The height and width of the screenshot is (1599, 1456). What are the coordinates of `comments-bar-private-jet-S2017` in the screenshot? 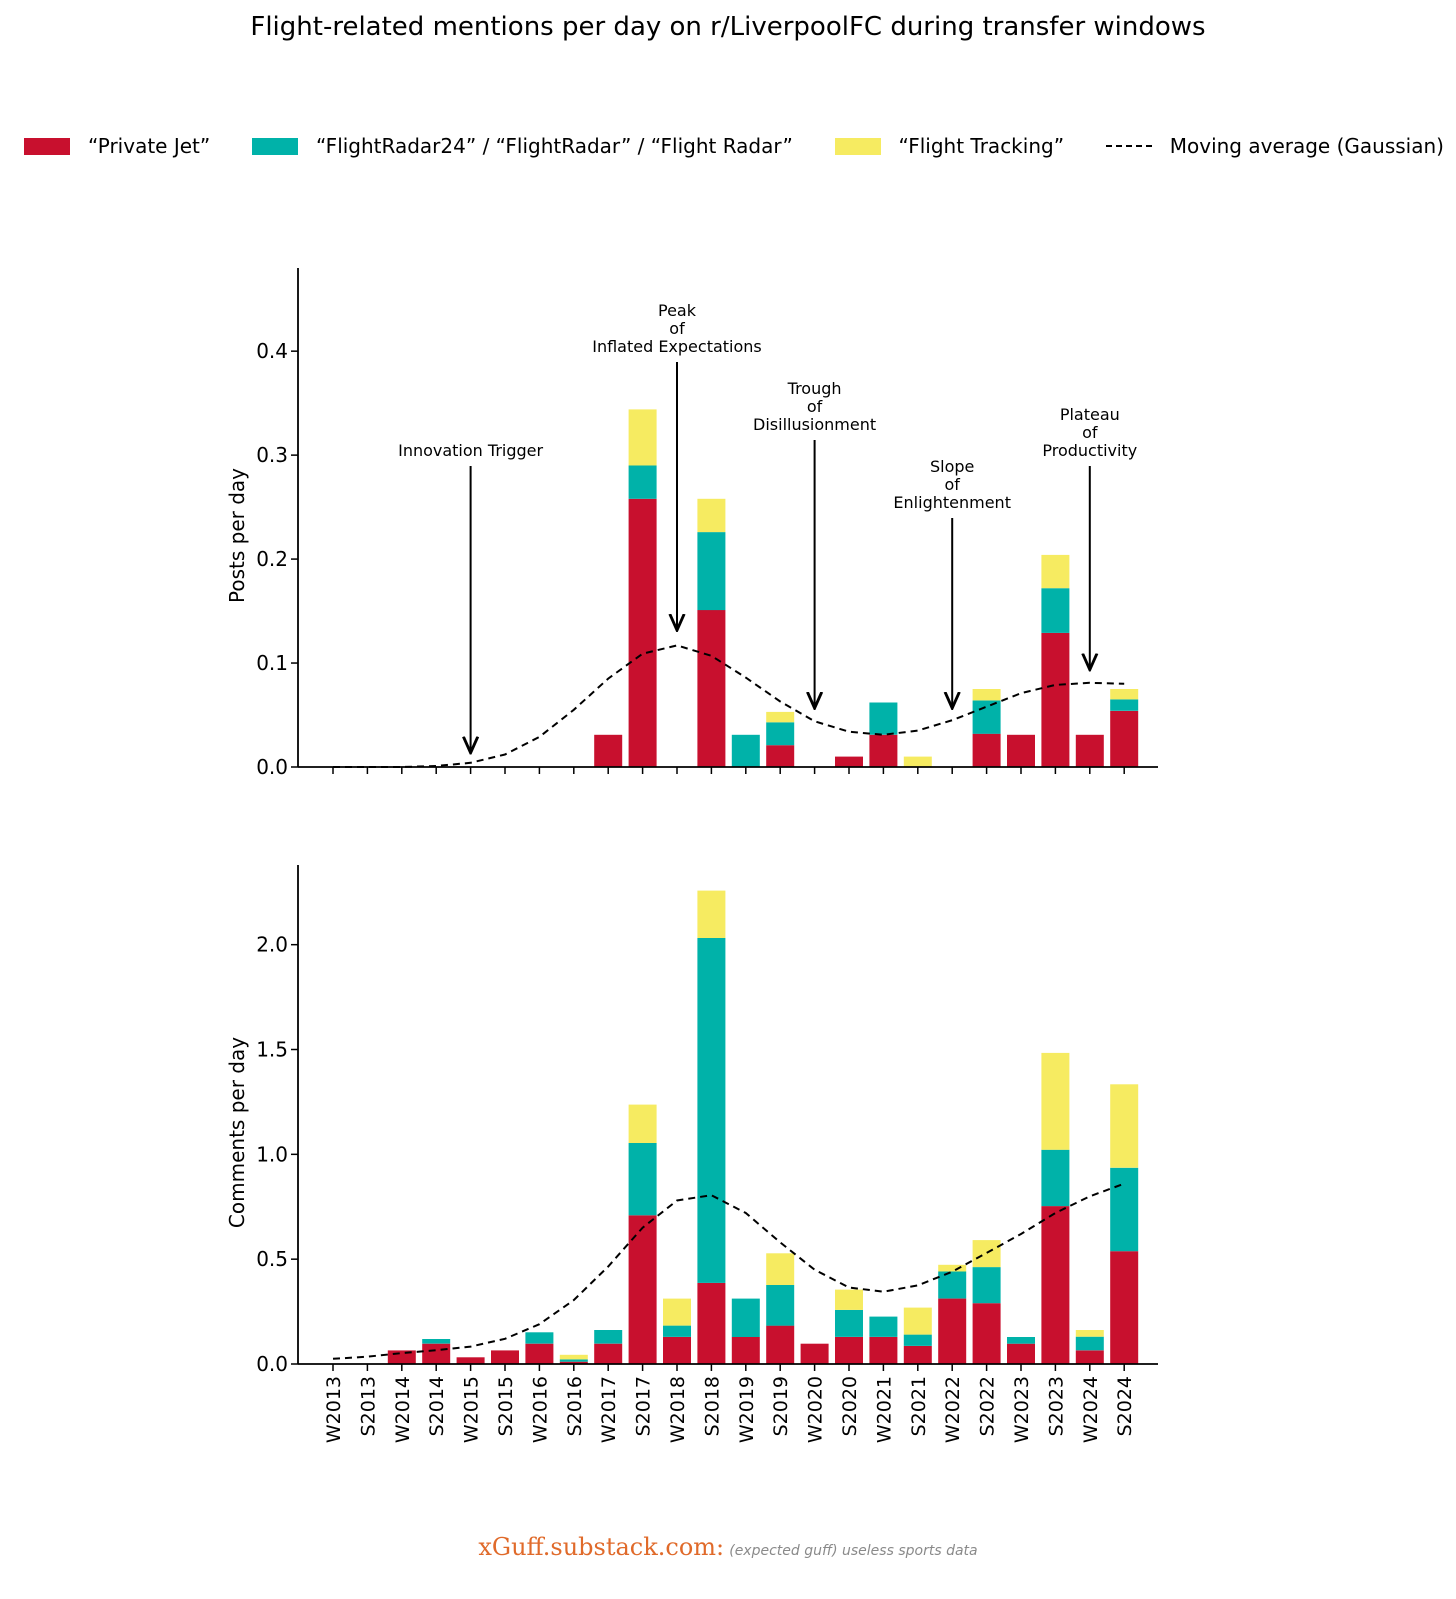 It's located at (642, 1289).